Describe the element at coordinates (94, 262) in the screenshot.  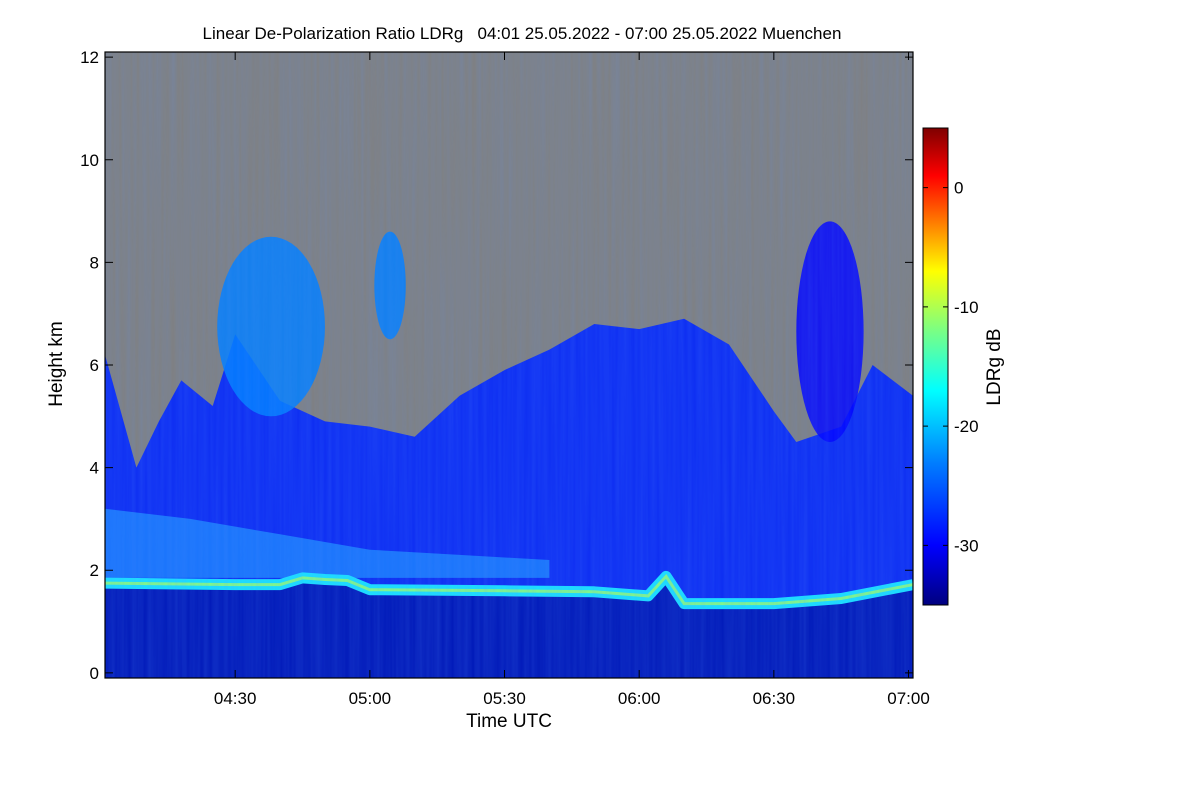
I see `y-tick-label: 8` at that location.